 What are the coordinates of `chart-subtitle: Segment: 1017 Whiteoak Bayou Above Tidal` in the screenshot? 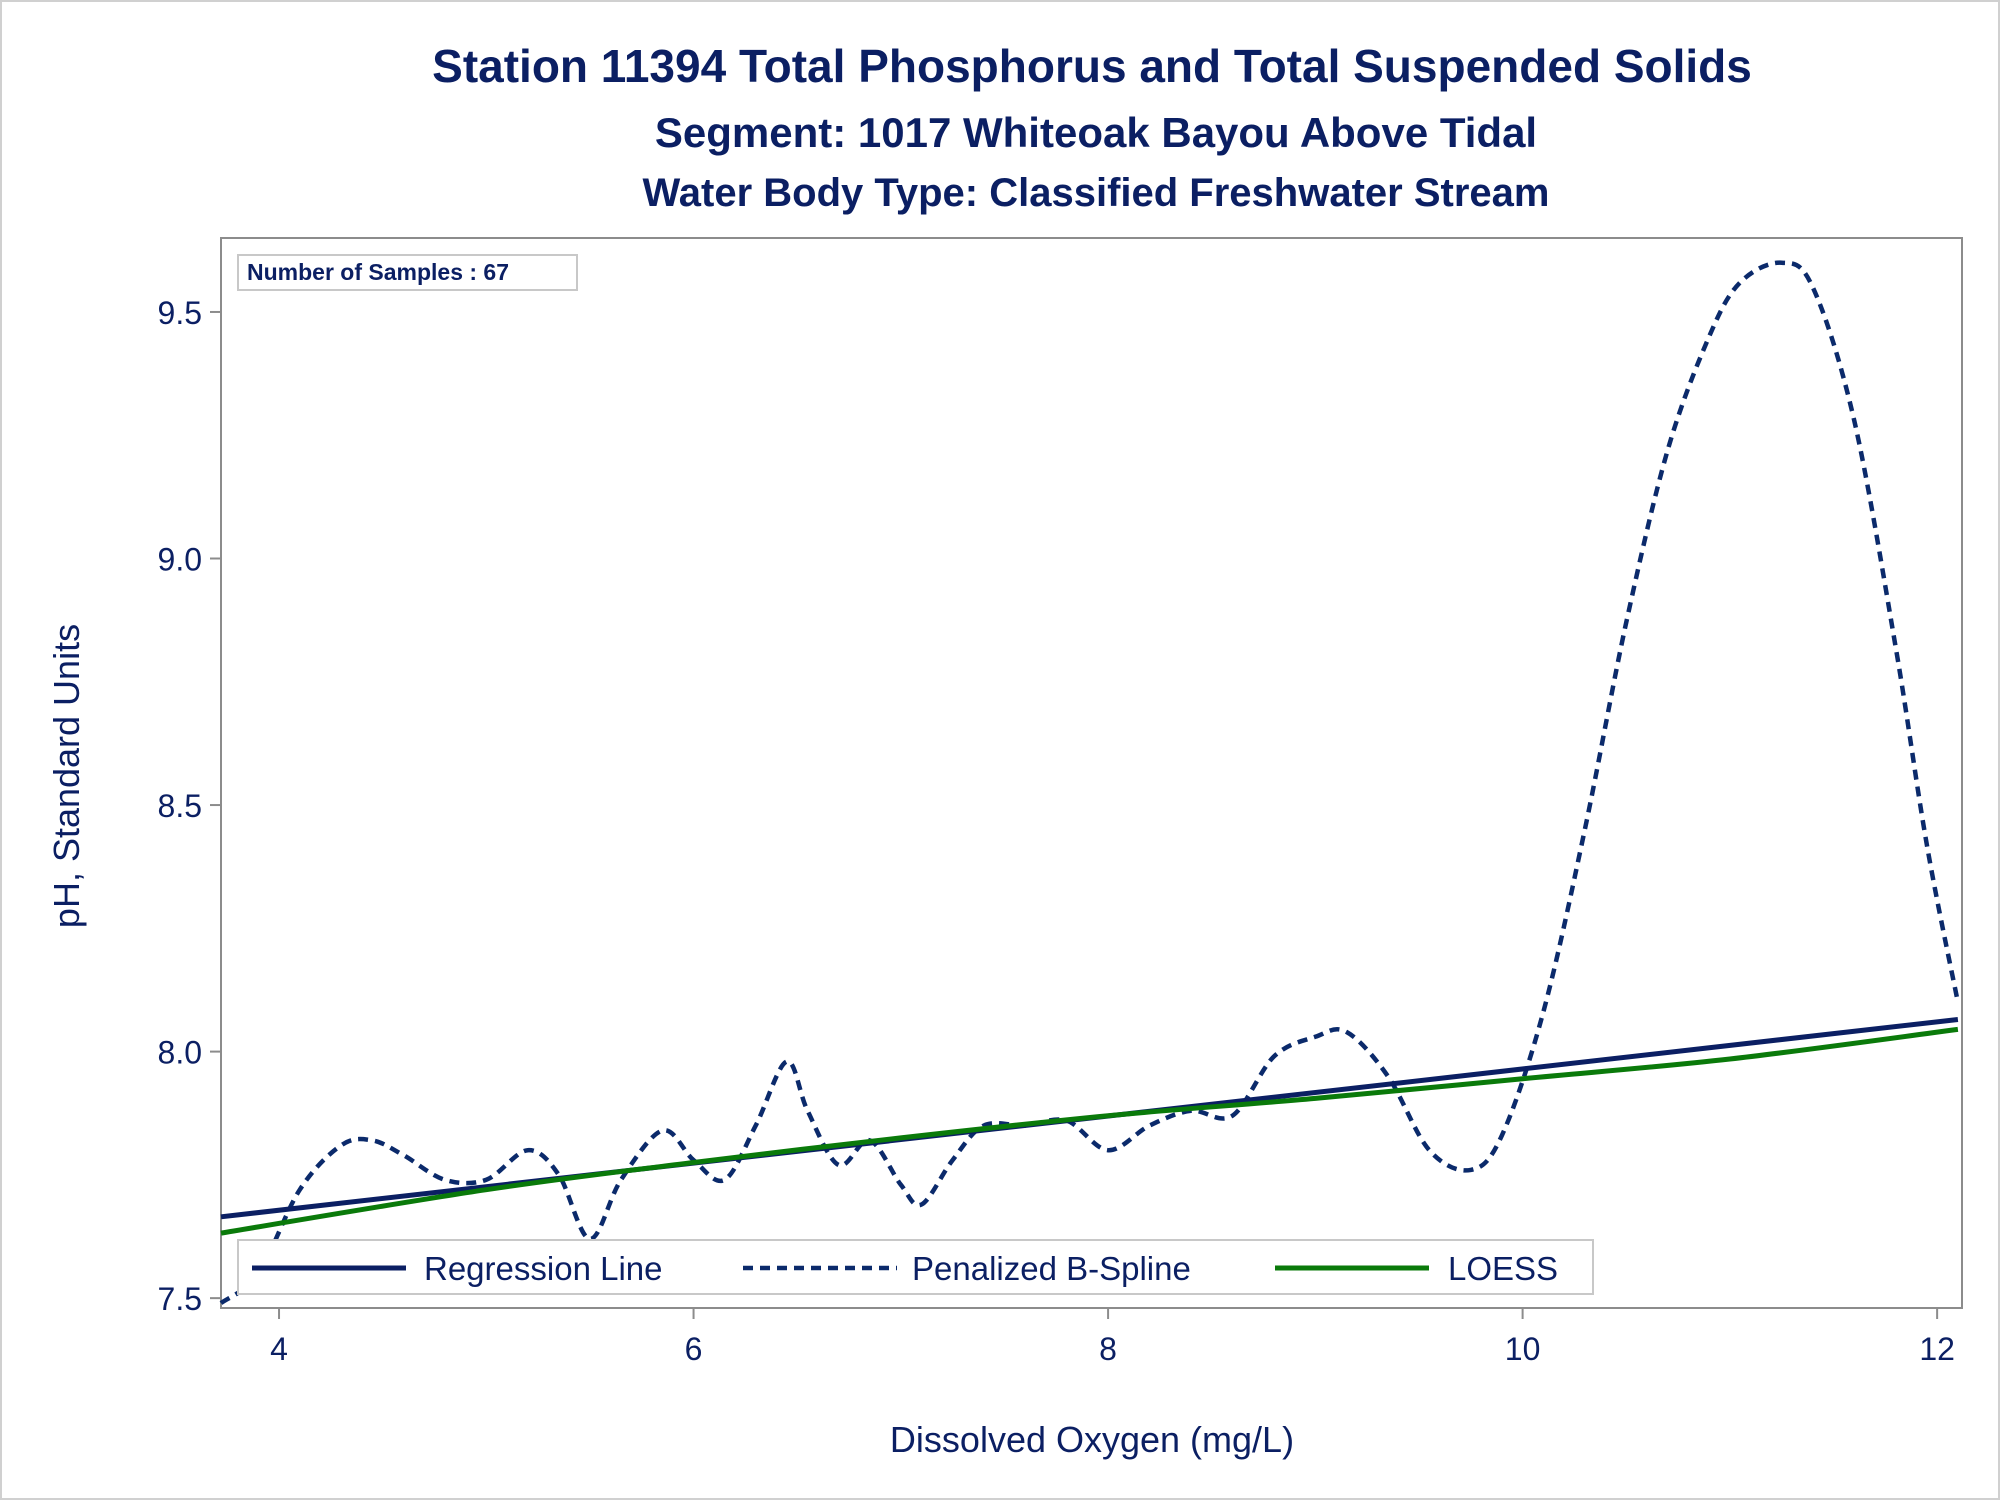 It's located at (1096, 132).